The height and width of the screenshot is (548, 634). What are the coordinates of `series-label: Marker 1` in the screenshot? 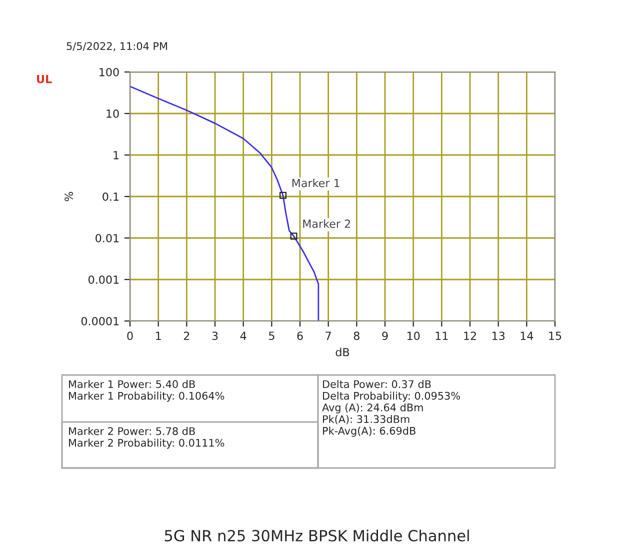 It's located at (316, 183).